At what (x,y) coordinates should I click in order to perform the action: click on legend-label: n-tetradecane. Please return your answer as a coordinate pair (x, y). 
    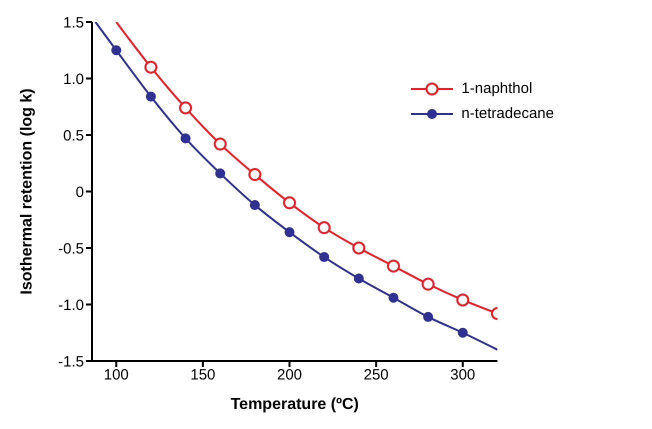
    Looking at the image, I should click on (507, 113).